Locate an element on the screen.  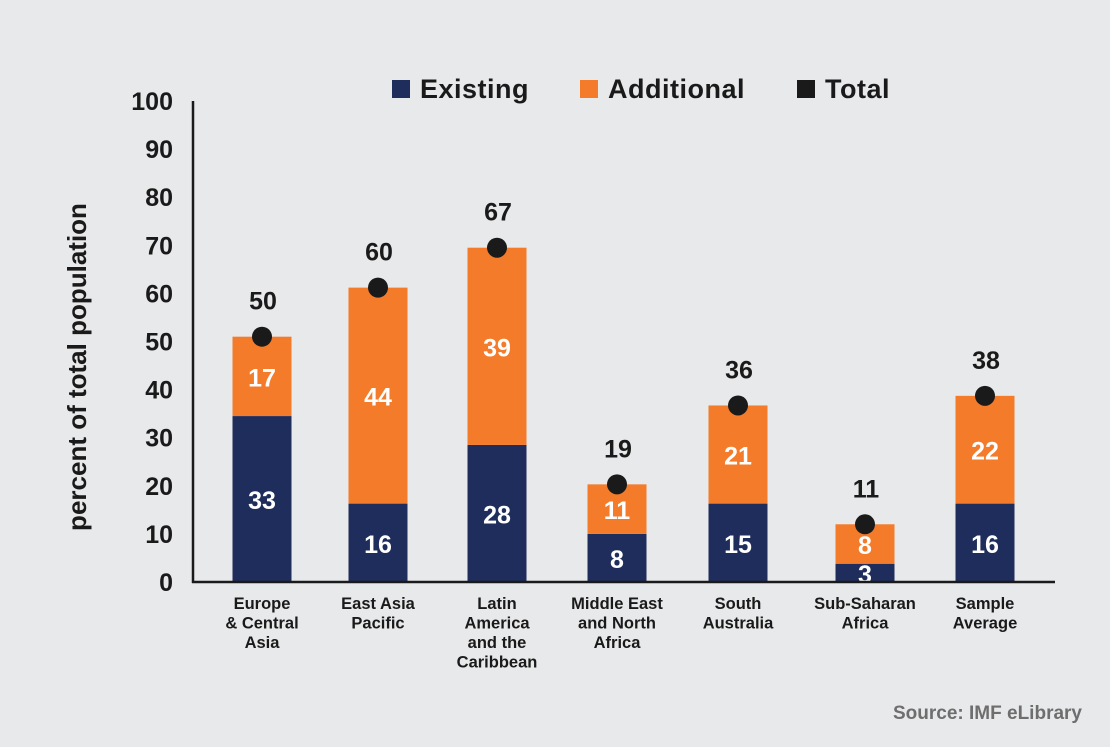
bar-existing-label: 28 is located at coordinates (497, 515).